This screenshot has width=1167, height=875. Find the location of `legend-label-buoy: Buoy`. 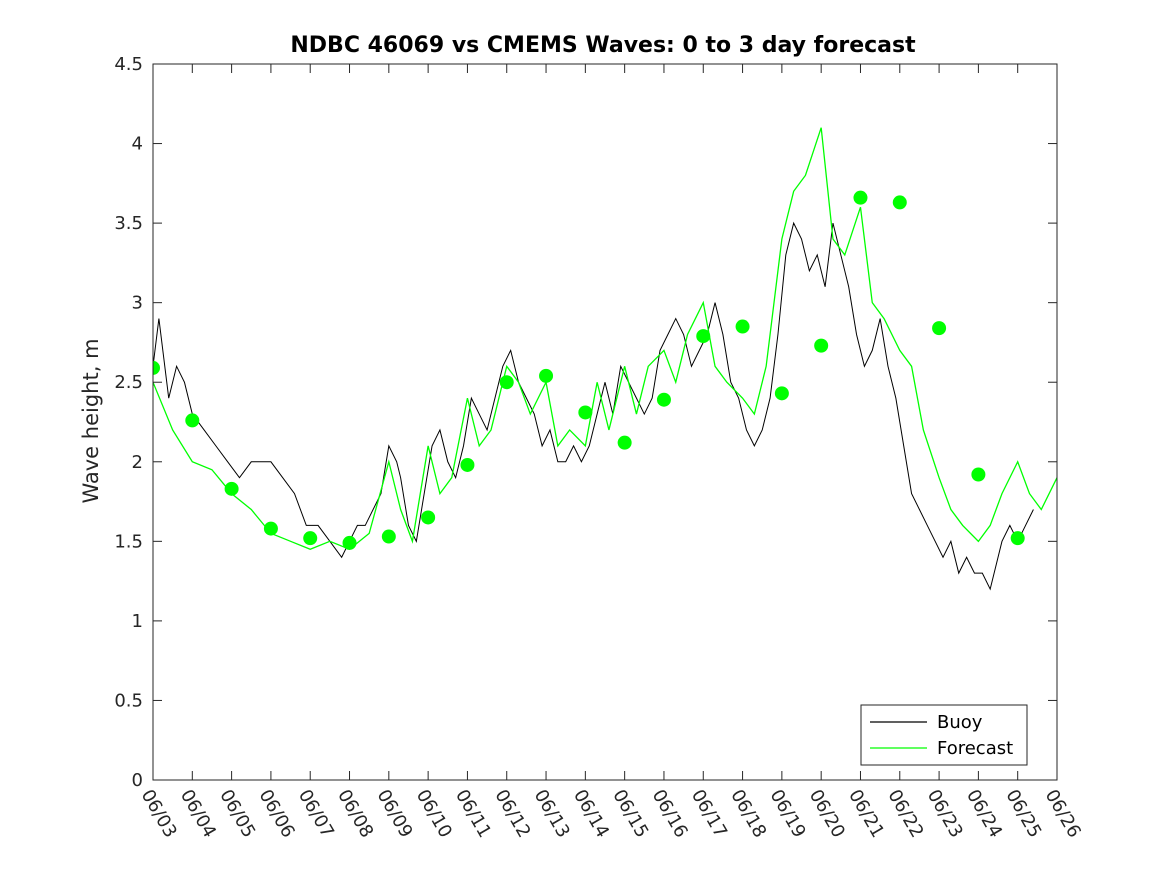

legend-label-buoy: Buoy is located at coordinates (960, 722).